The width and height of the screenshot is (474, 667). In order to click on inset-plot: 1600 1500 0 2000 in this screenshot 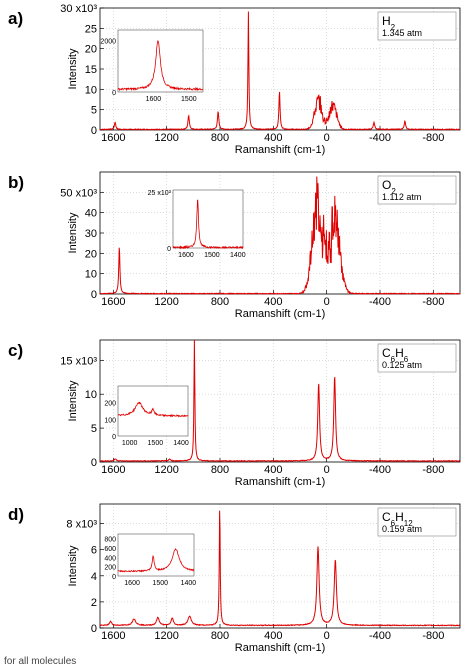, I will do `click(152, 66)`.